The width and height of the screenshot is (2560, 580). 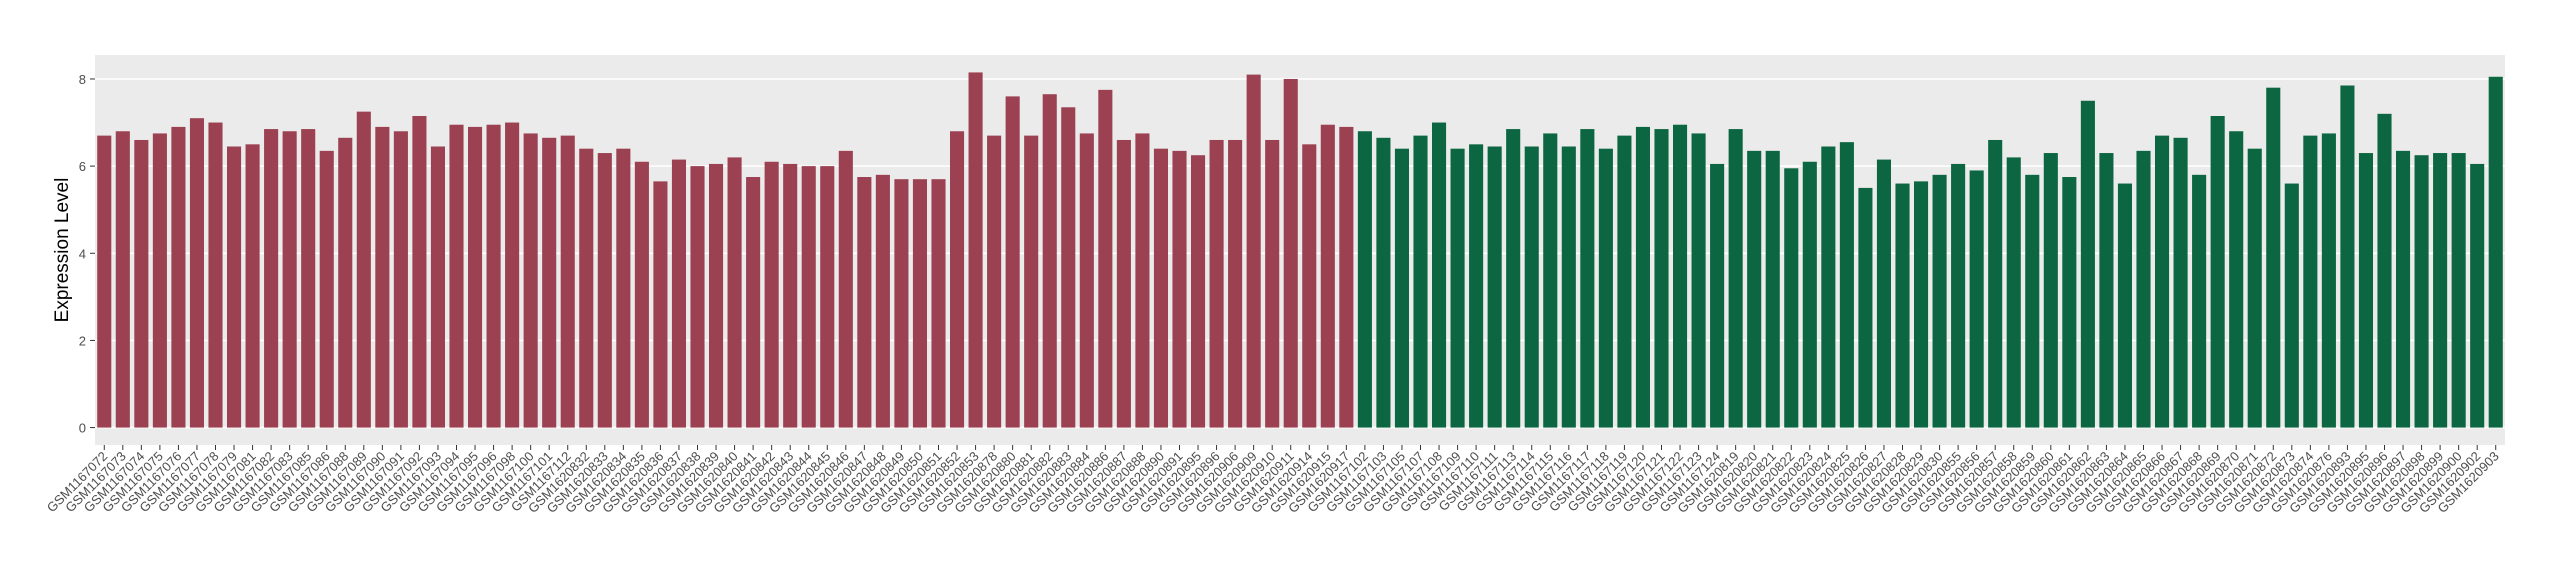 I want to click on y-tick-label: 8, so click(x=82, y=79).